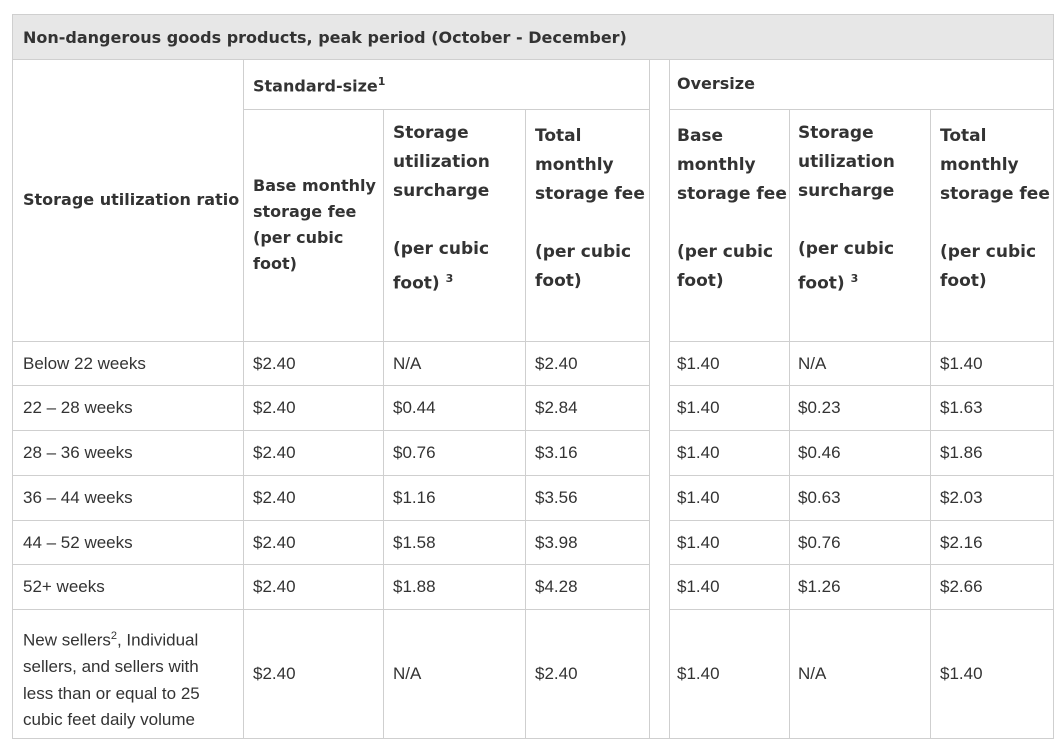 The height and width of the screenshot is (748, 1061). I want to click on table-cell: $3.56, so click(556, 497).